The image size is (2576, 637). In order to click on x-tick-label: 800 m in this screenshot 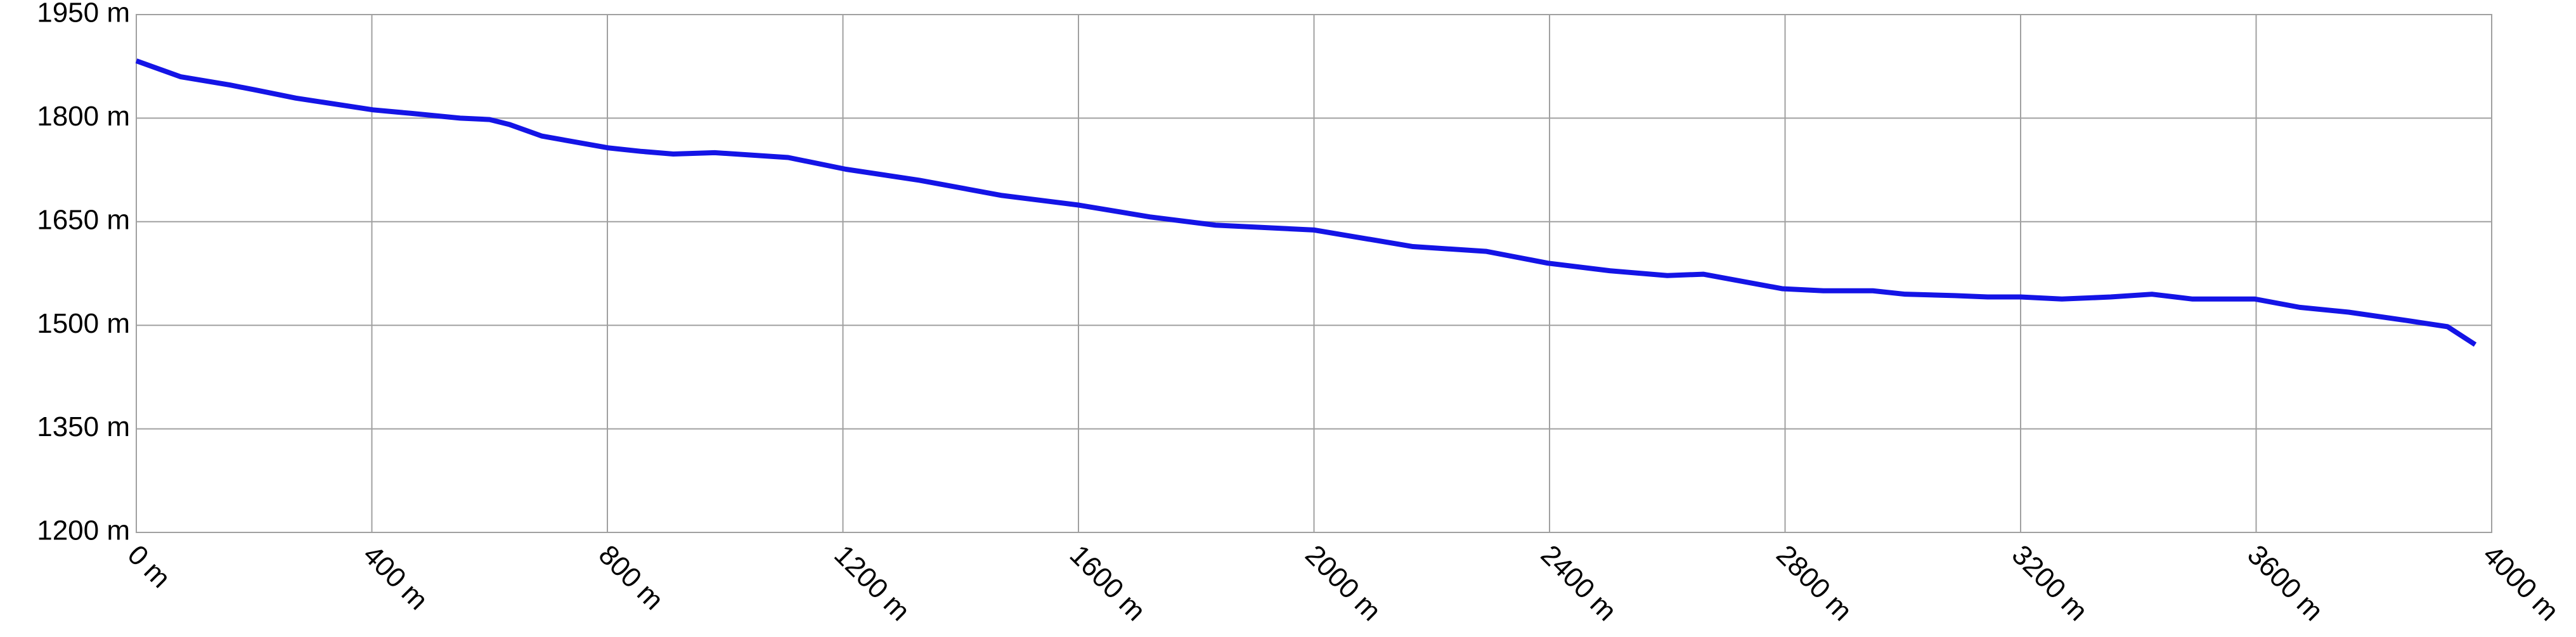, I will do `click(631, 577)`.